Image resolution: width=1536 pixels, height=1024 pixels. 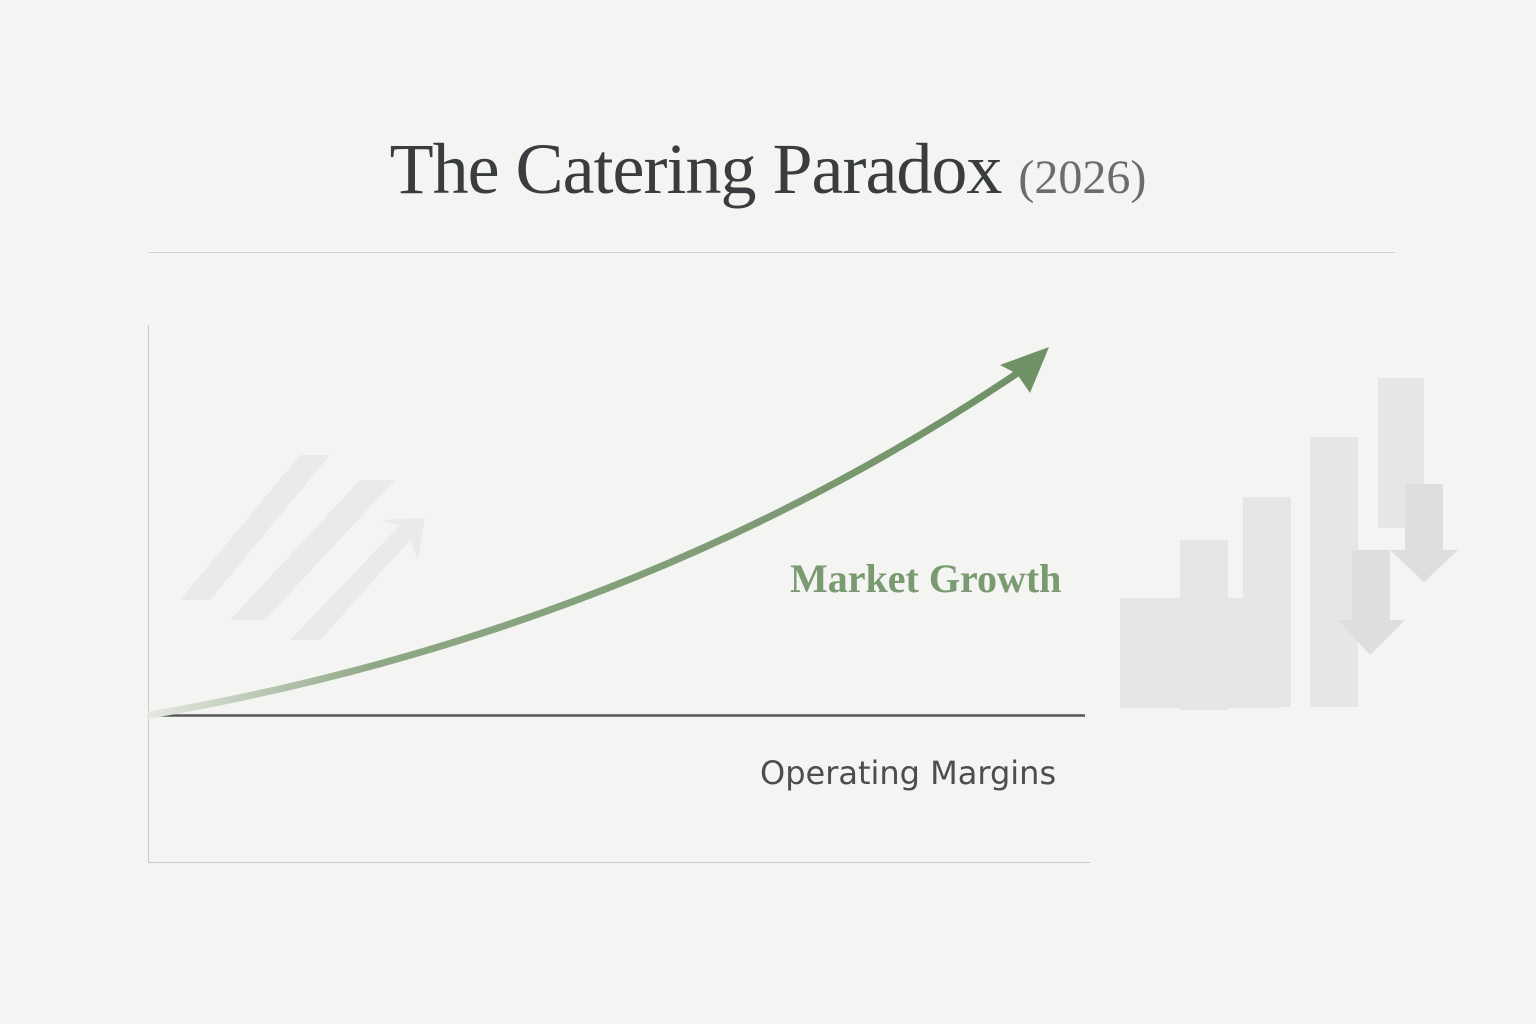 I want to click on market-growth-label: Market Growth, so click(x=926, y=578).